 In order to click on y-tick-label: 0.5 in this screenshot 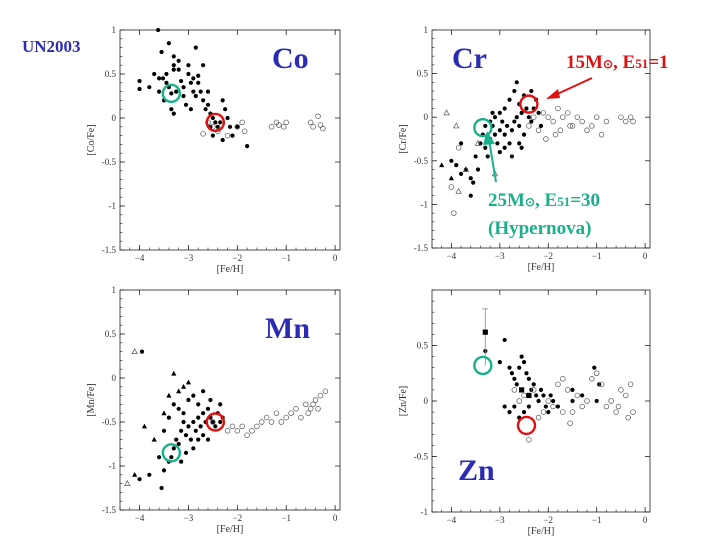, I will do `click(111, 74)`.